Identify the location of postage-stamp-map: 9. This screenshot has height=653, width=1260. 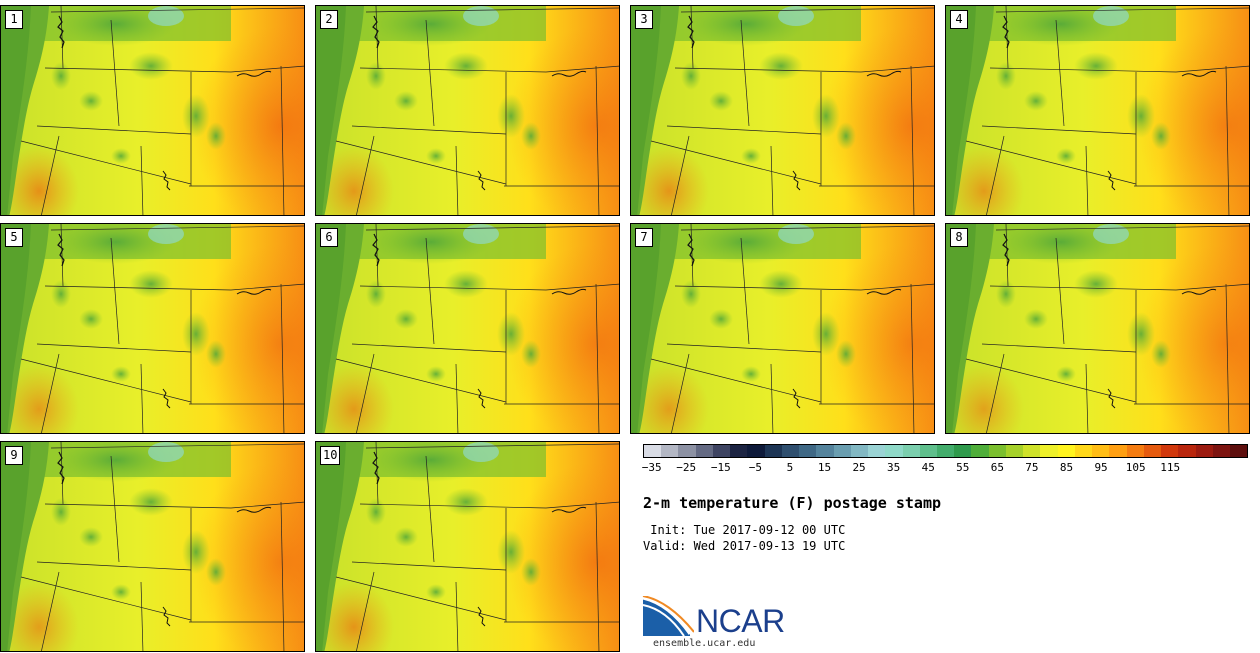
(152, 546).